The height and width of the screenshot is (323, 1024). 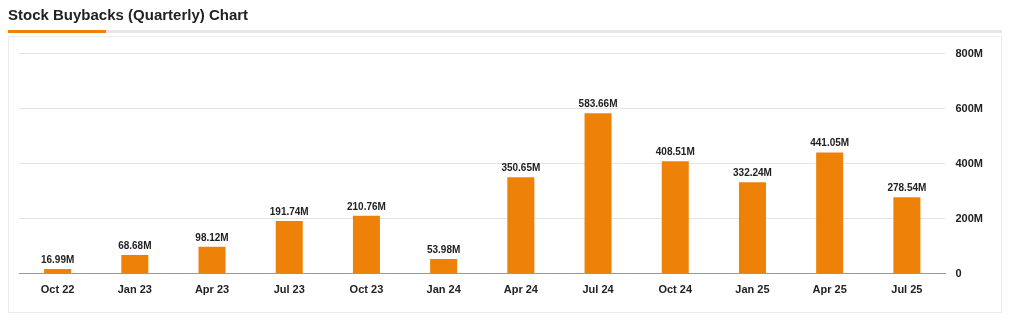 What do you see at coordinates (675, 152) in the screenshot?
I see `data-label: 408.51M` at bounding box center [675, 152].